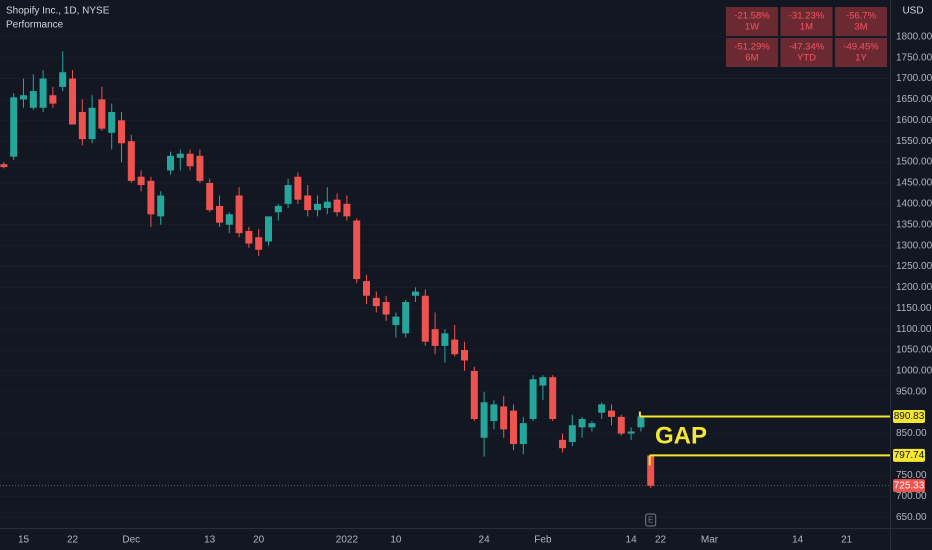 The image size is (932, 550). What do you see at coordinates (710, 540) in the screenshot?
I see `x-tick-label: Mar` at bounding box center [710, 540].